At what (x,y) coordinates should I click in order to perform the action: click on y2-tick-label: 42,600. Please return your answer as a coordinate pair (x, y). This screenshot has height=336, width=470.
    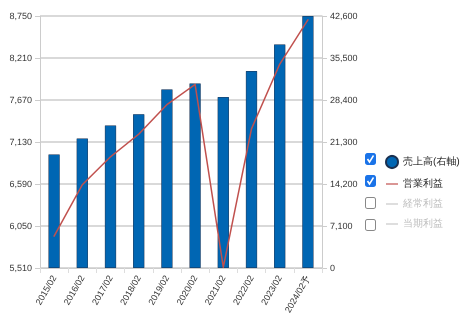
    Looking at the image, I should click on (344, 16).